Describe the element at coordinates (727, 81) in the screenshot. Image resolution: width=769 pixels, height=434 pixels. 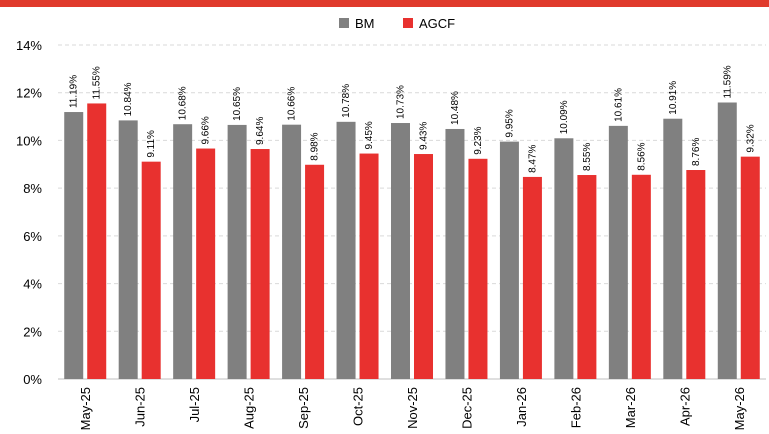
I see `data-label: 11.59%` at that location.